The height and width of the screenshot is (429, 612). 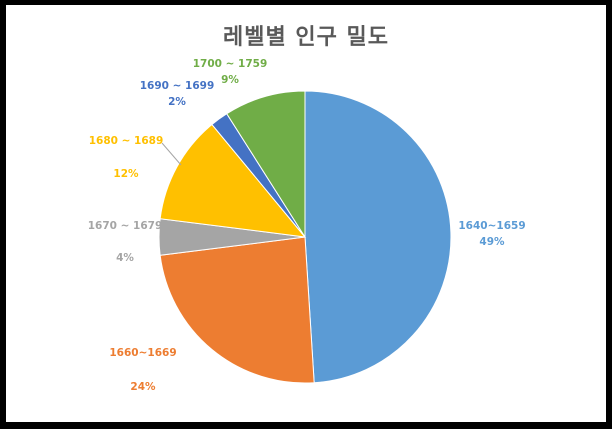 What do you see at coordinates (230, 64) in the screenshot?
I see `slice-label-6: 1700 ~ 1759` at bounding box center [230, 64].